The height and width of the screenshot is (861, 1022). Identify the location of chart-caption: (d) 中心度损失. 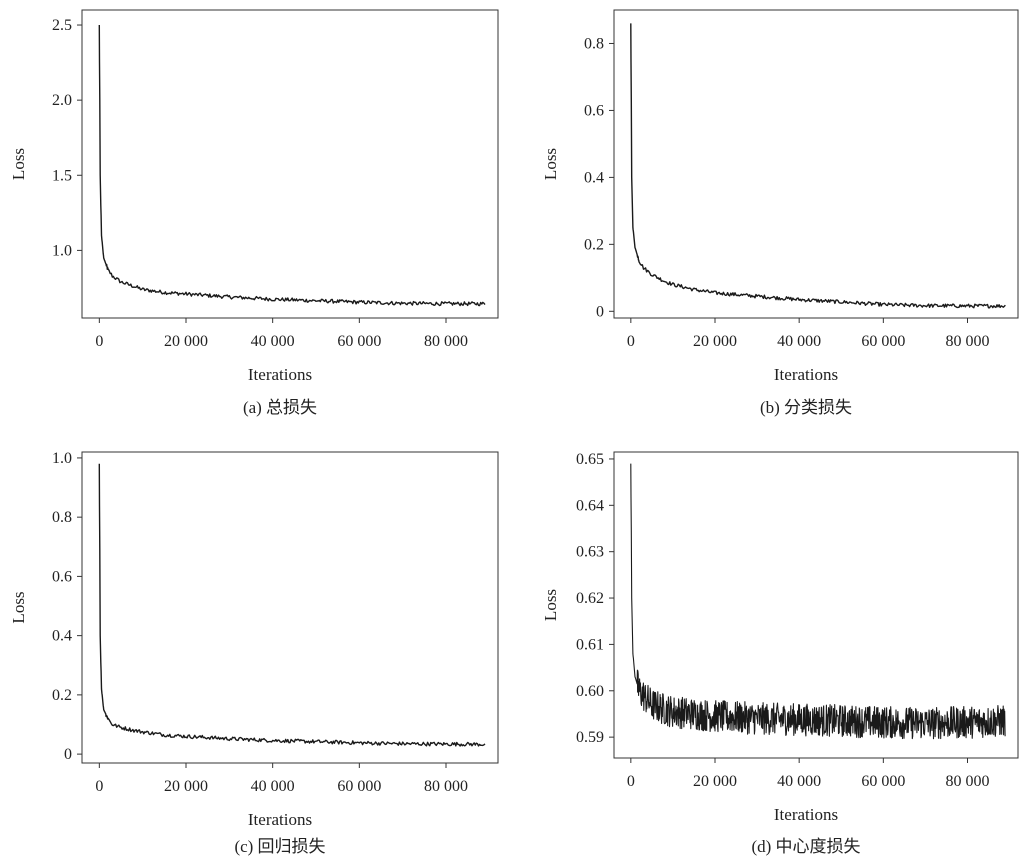
(805, 846).